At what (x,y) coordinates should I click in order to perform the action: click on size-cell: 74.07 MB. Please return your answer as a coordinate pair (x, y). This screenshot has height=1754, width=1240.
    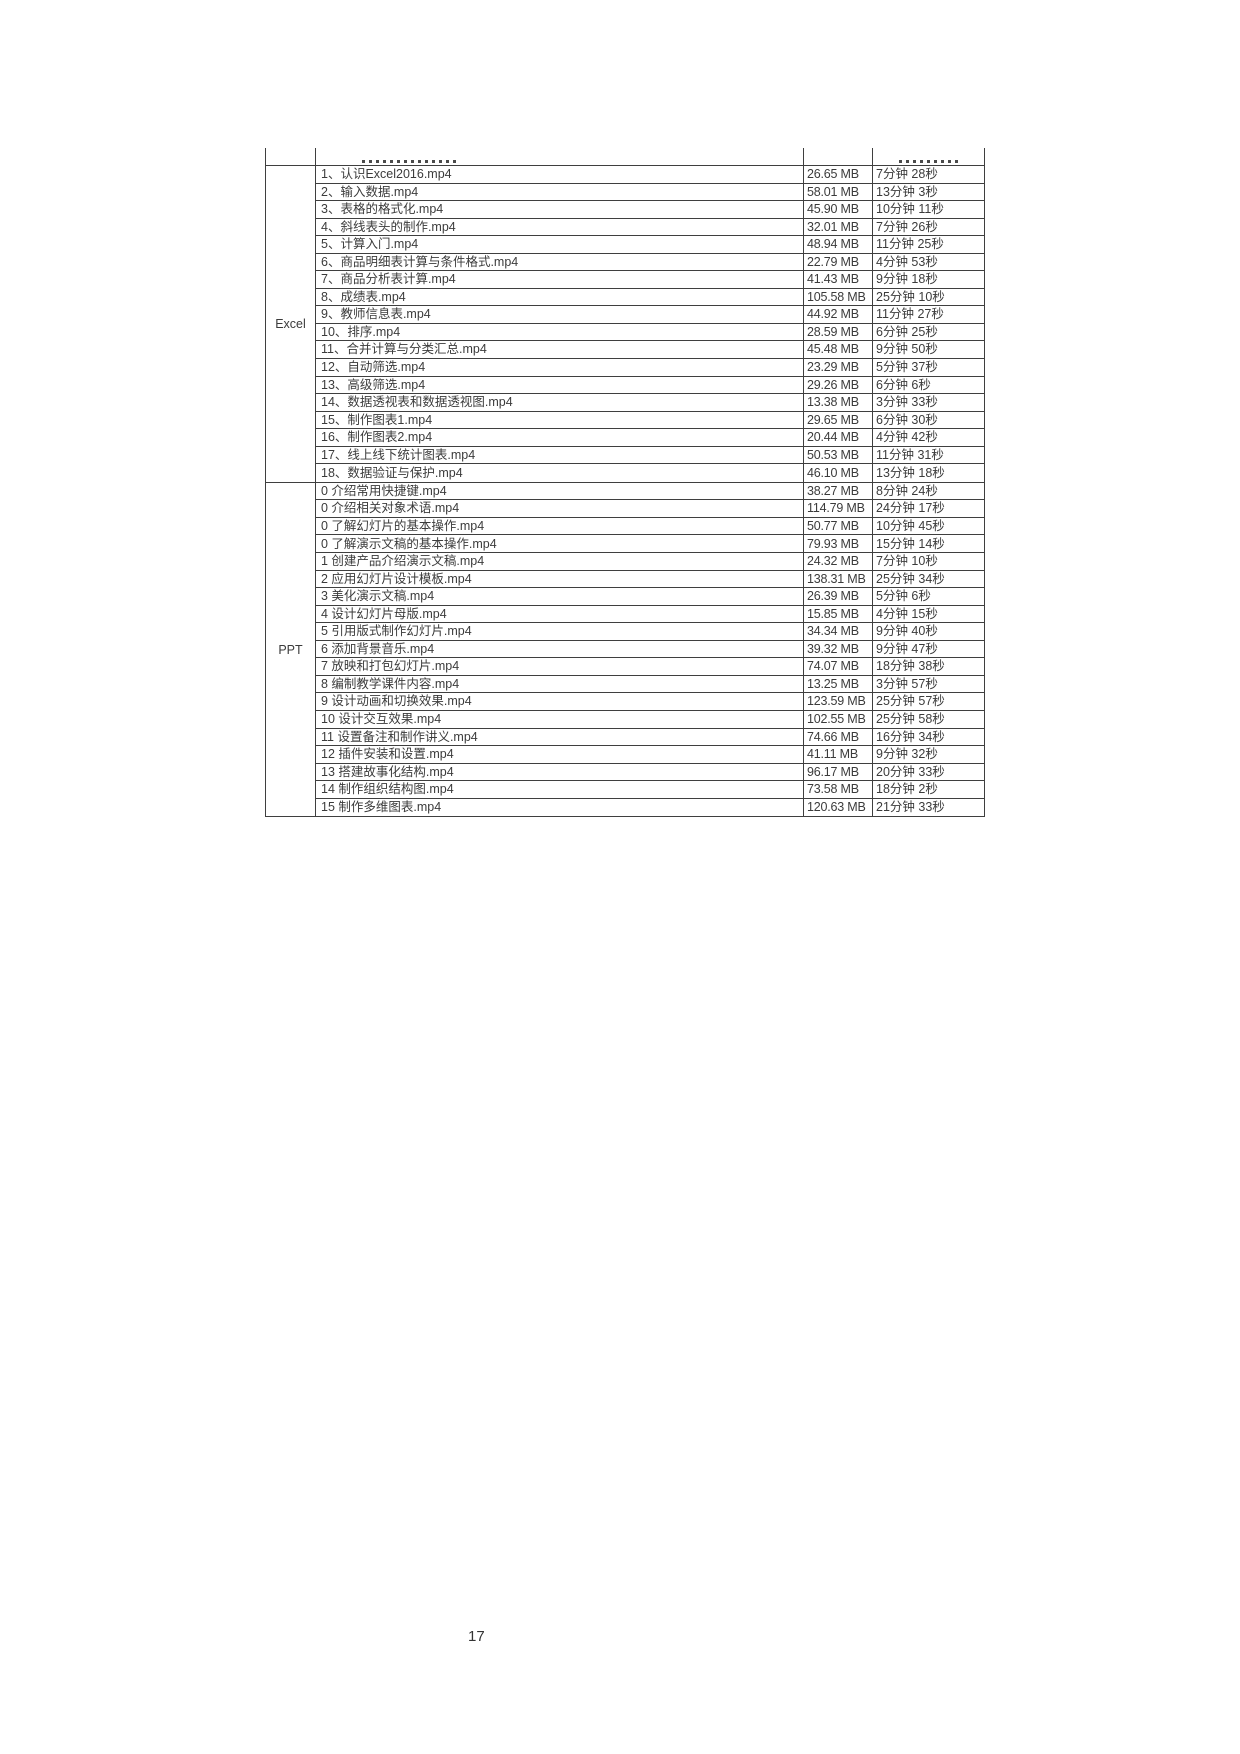
    Looking at the image, I should click on (838, 666).